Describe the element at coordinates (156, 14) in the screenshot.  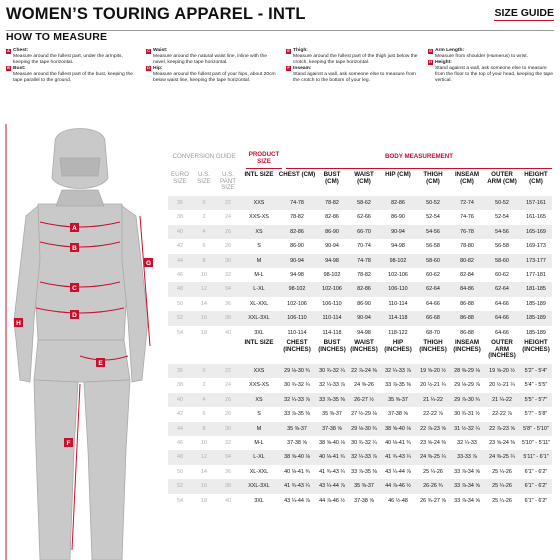
I see `page-title: WOMEN’S TOURING APPAREL - INTL` at that location.